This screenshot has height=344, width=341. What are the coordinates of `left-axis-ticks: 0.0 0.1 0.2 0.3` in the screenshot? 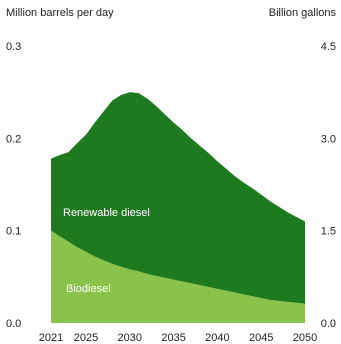 It's located at (13, 185).